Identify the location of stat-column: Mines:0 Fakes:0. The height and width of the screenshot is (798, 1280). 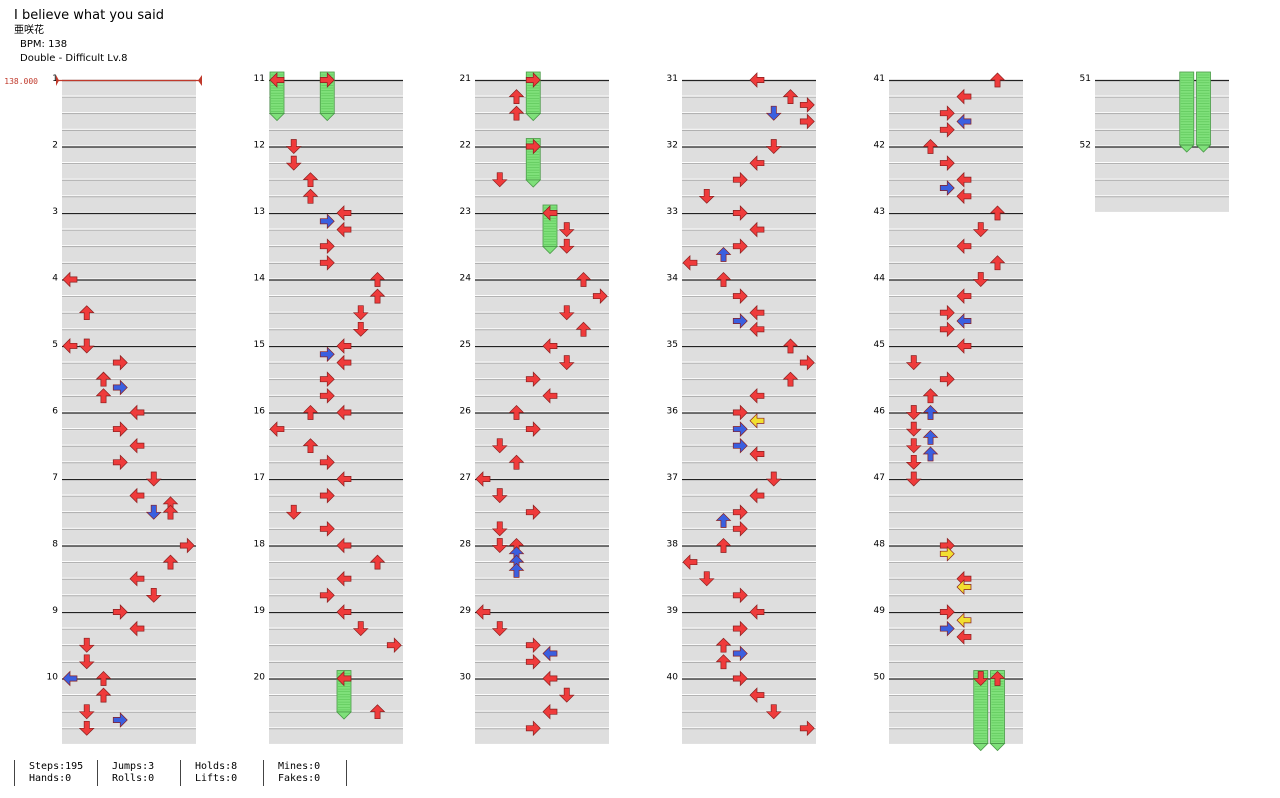
(305, 773).